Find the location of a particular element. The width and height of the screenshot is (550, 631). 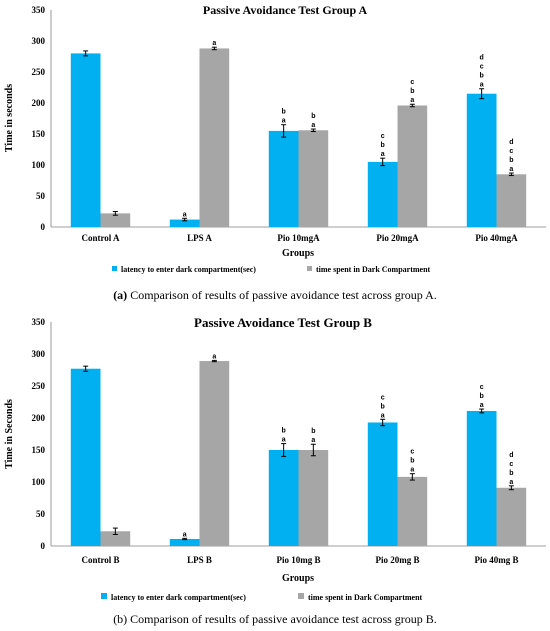

chart-a-legend-label-1: latency to enter dark compartment(sec) is located at coordinates (188, 269).